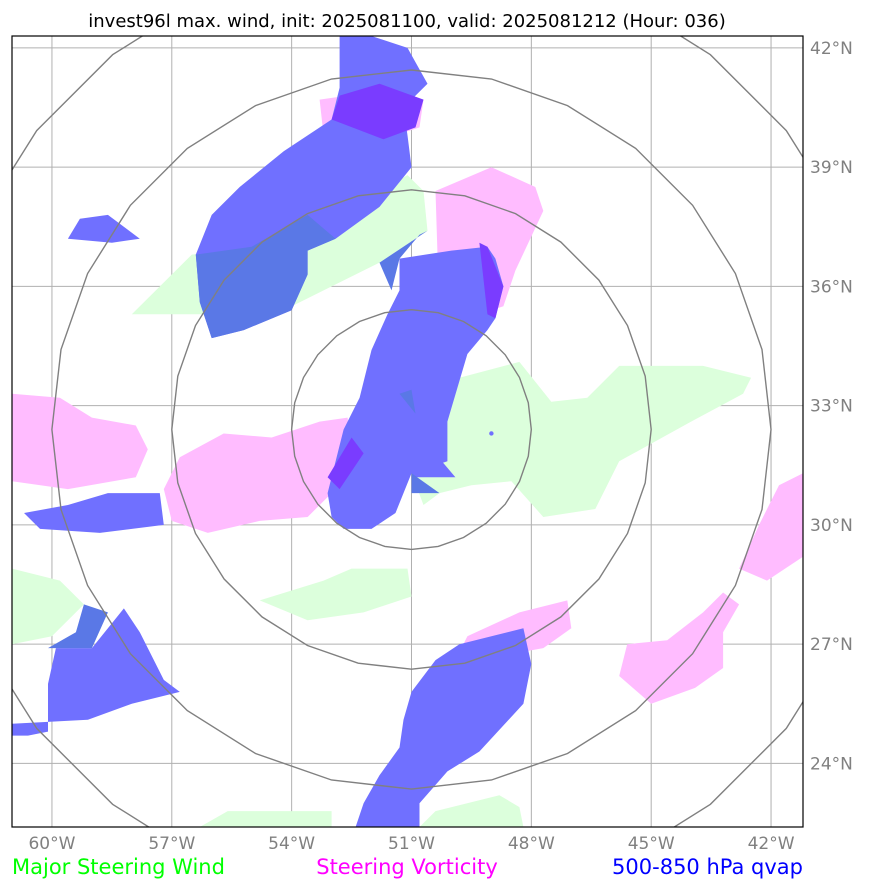 This screenshot has width=873, height=891. What do you see at coordinates (707, 867) in the screenshot?
I see `legend-qvap: 500-850 hPa qvap` at bounding box center [707, 867].